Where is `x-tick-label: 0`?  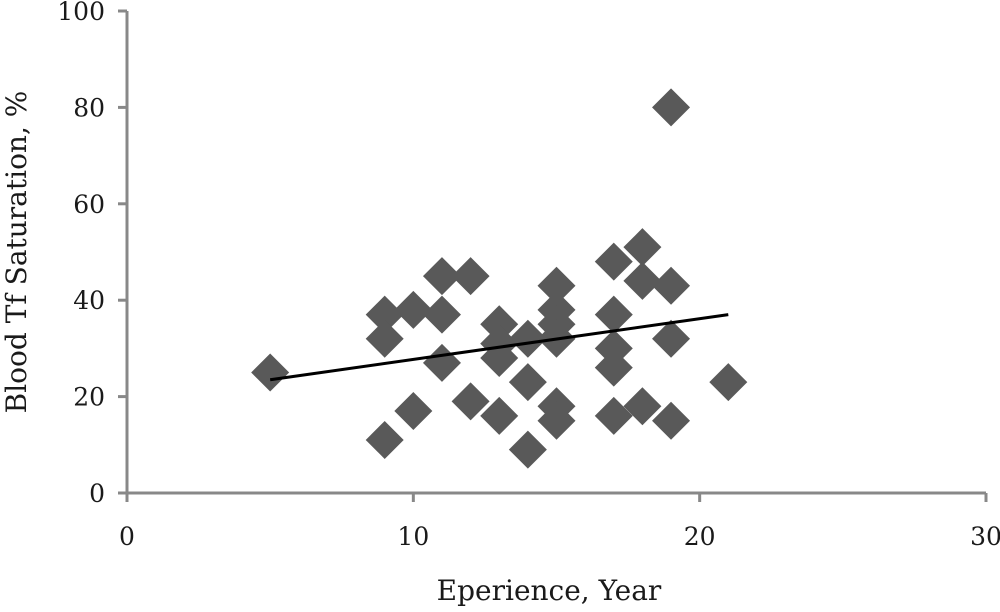
x-tick-label: 0 is located at coordinates (127, 536).